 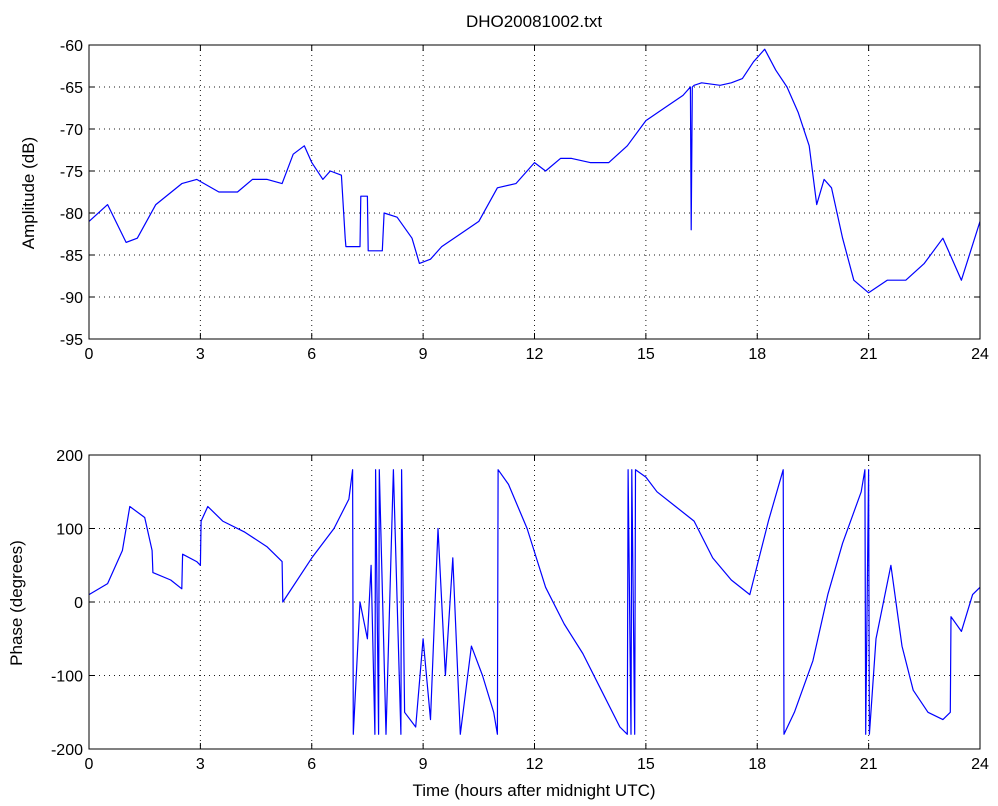 I want to click on phase-xtick-label: 12, so click(x=535, y=764).